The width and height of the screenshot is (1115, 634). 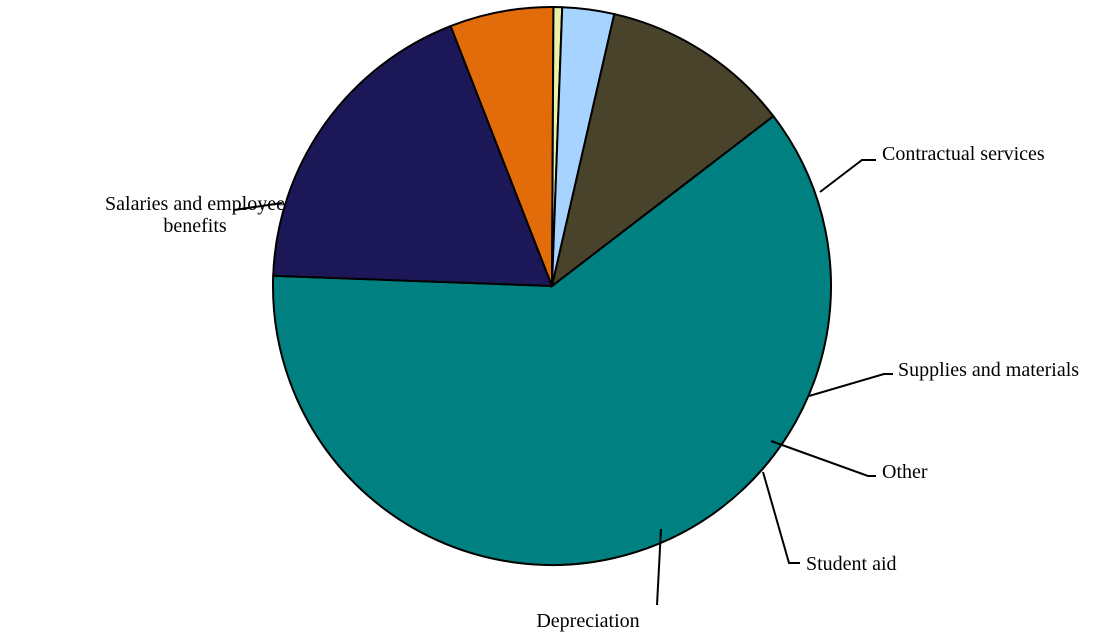 I want to click on leader-line-other, so click(x=823, y=458).